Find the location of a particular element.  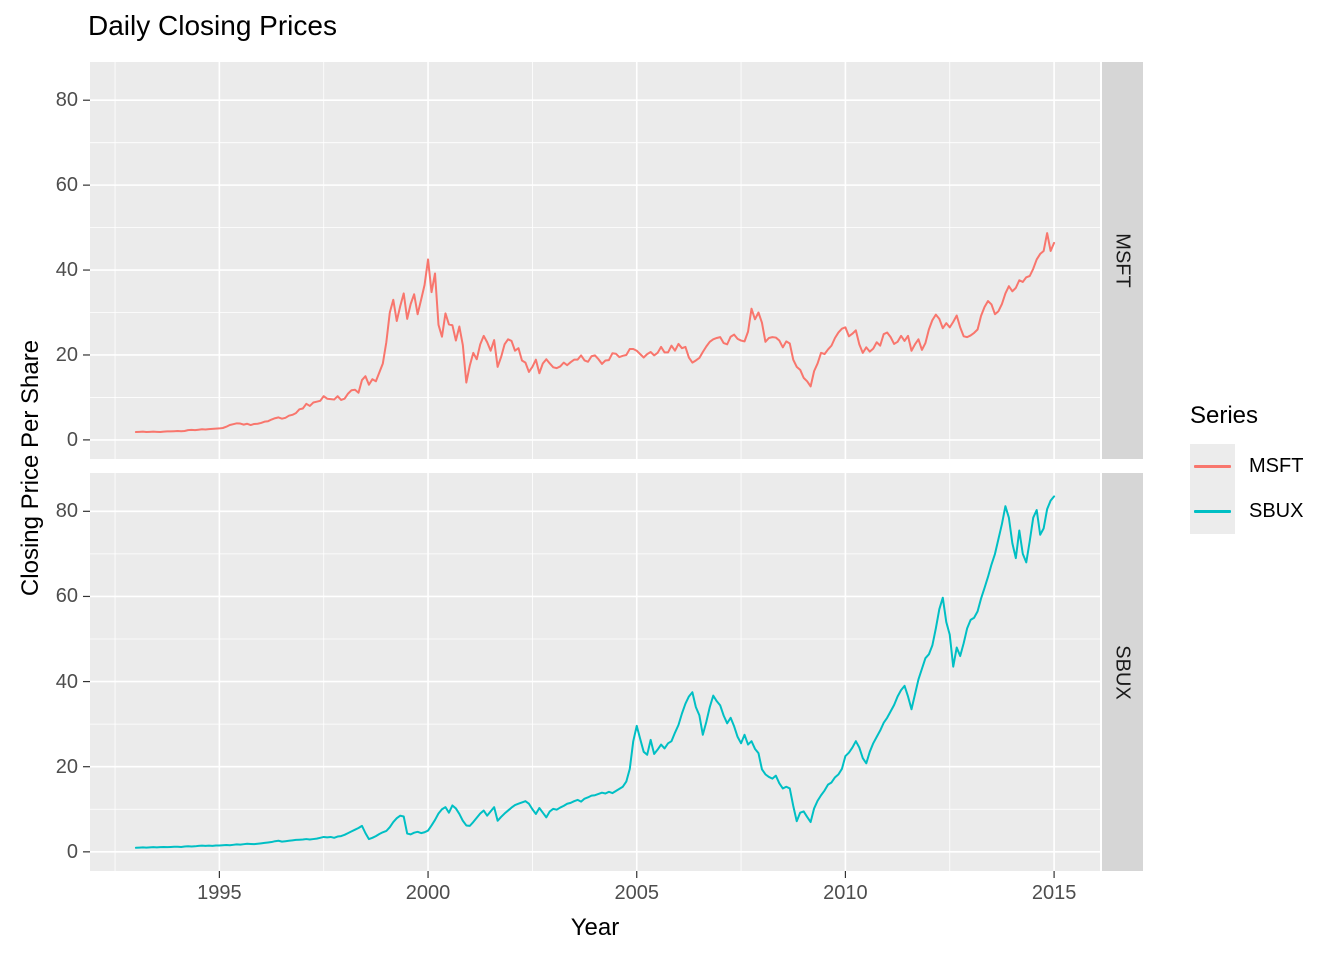

x-tick-label: 2005 is located at coordinates (636, 893).